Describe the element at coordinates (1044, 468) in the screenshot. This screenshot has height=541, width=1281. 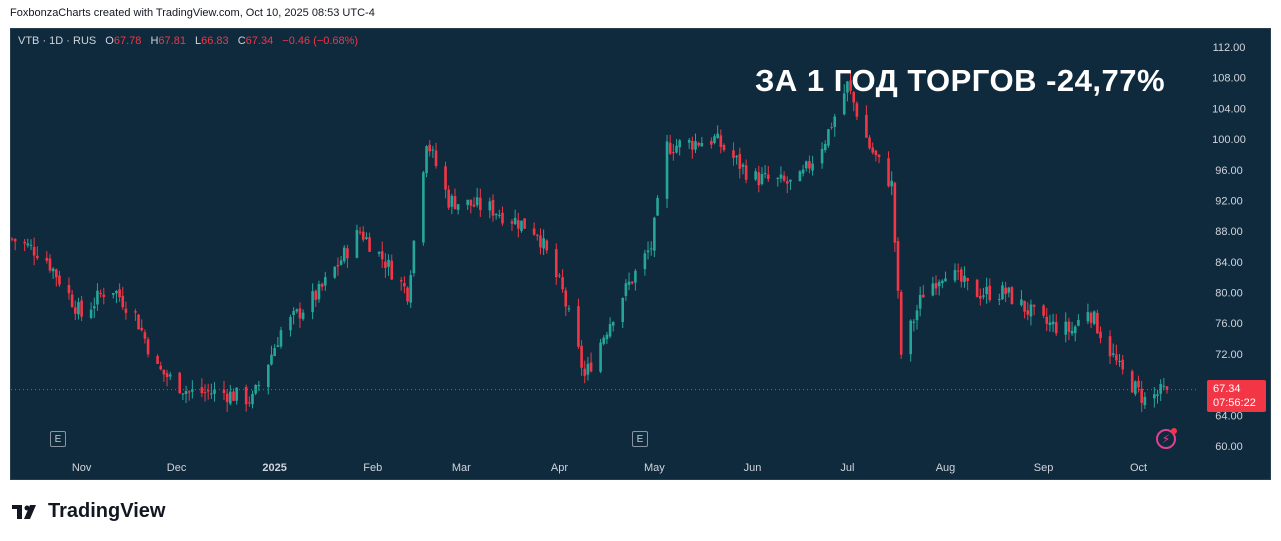
I see `x-tick-label: Sep` at that location.